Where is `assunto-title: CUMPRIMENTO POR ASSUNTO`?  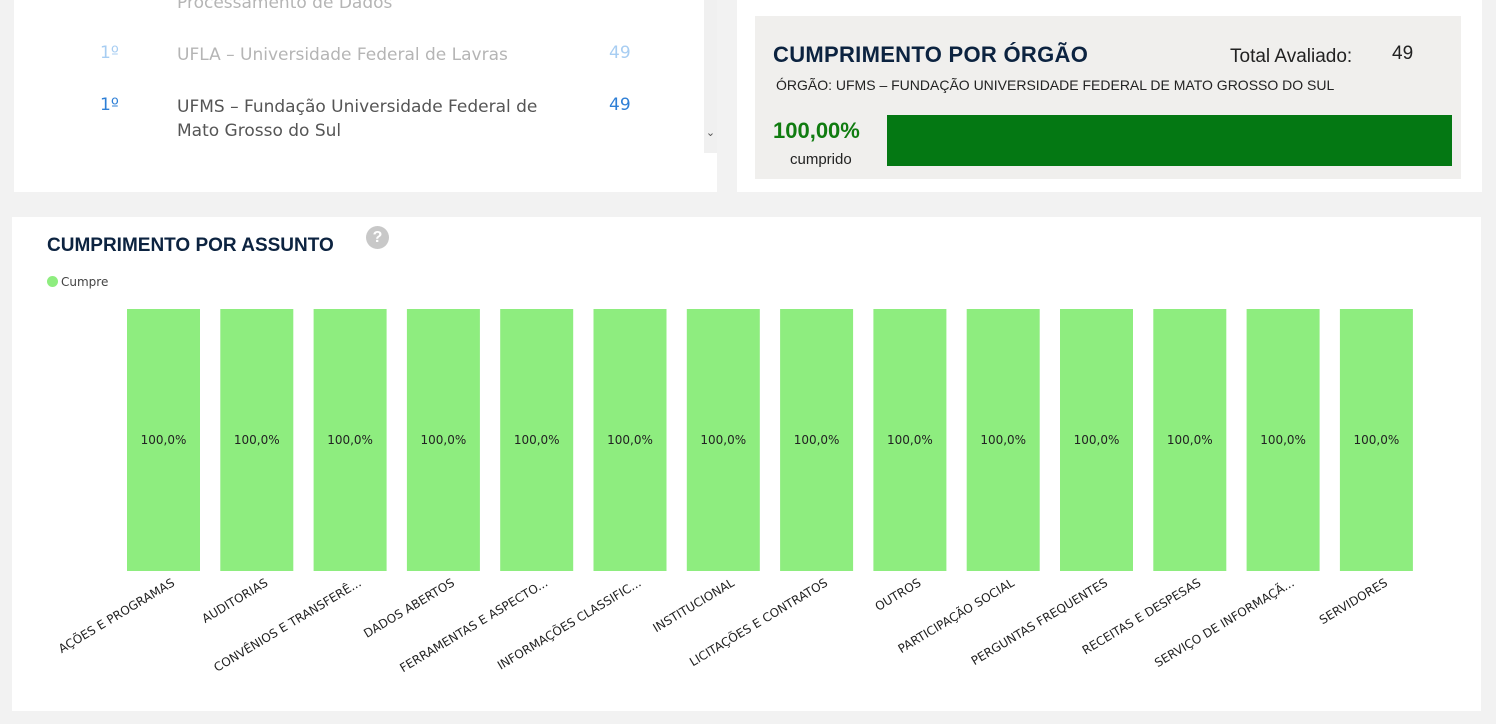 assunto-title: CUMPRIMENTO POR ASSUNTO is located at coordinates (190, 245).